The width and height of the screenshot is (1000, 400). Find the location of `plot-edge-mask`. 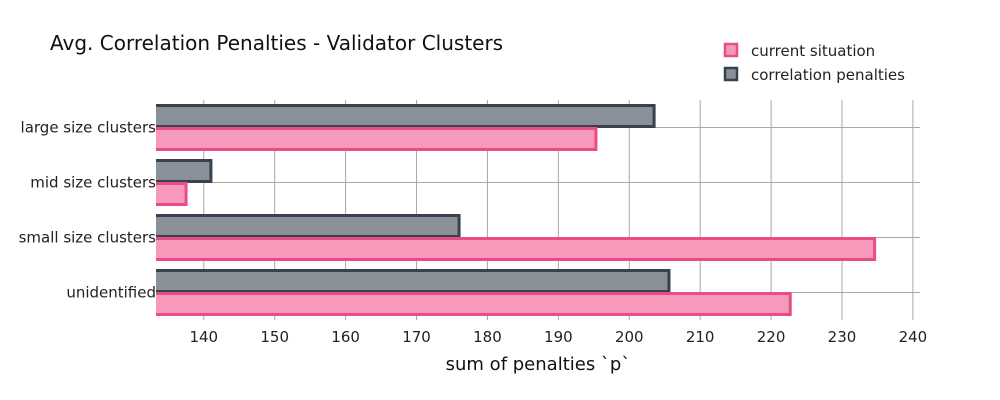

plot-edge-mask is located at coordinates (153, 210).